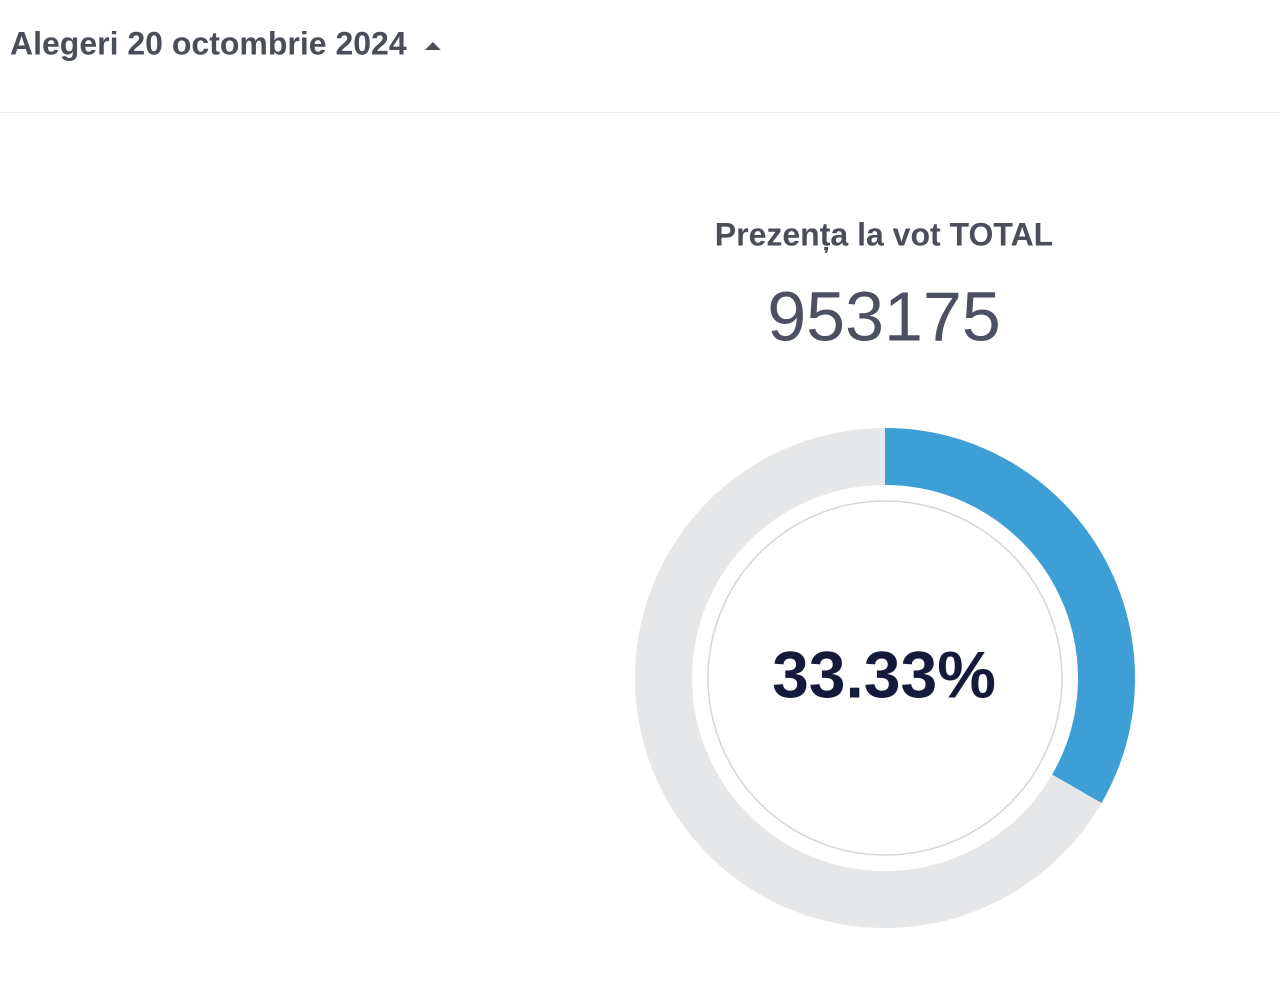 This screenshot has width=1280, height=987. Describe the element at coordinates (432, 46) in the screenshot. I see `collapse-caret` at that location.